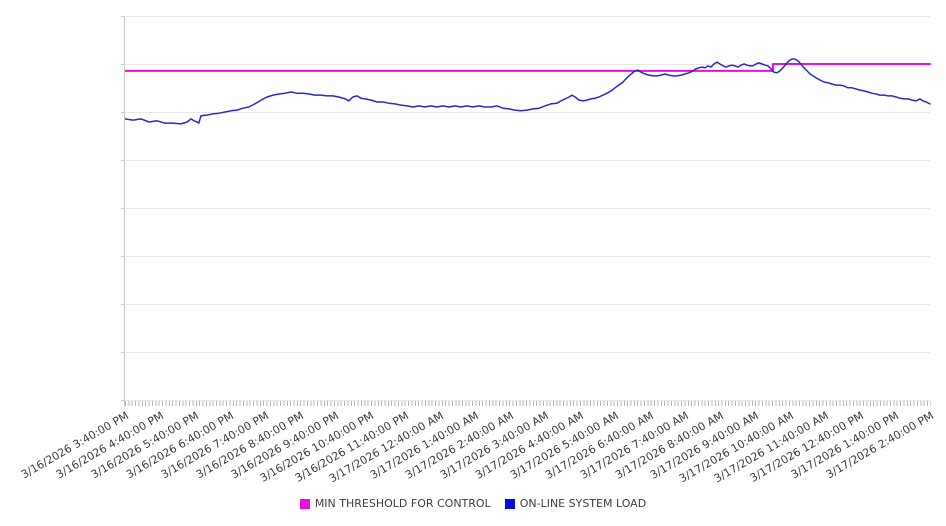 This screenshot has width=946, height=526. What do you see at coordinates (124, 211) in the screenshot?
I see `y-axis-line` at bounding box center [124, 211].